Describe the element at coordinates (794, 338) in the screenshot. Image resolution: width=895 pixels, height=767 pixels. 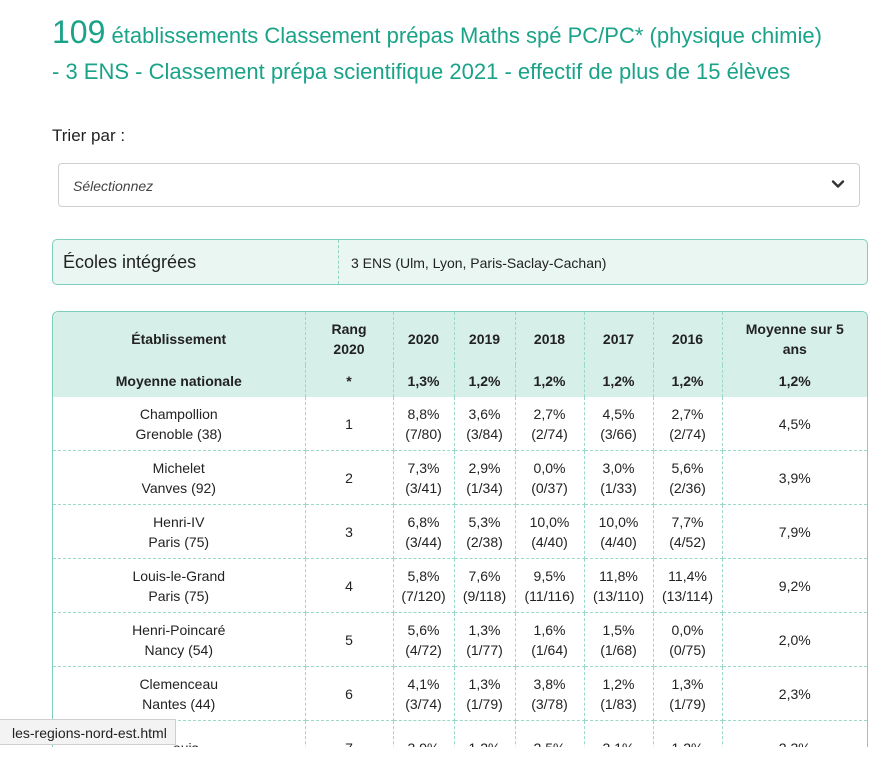
I see `col-header-moyenne: Moyenne sur 5 ans` at that location.